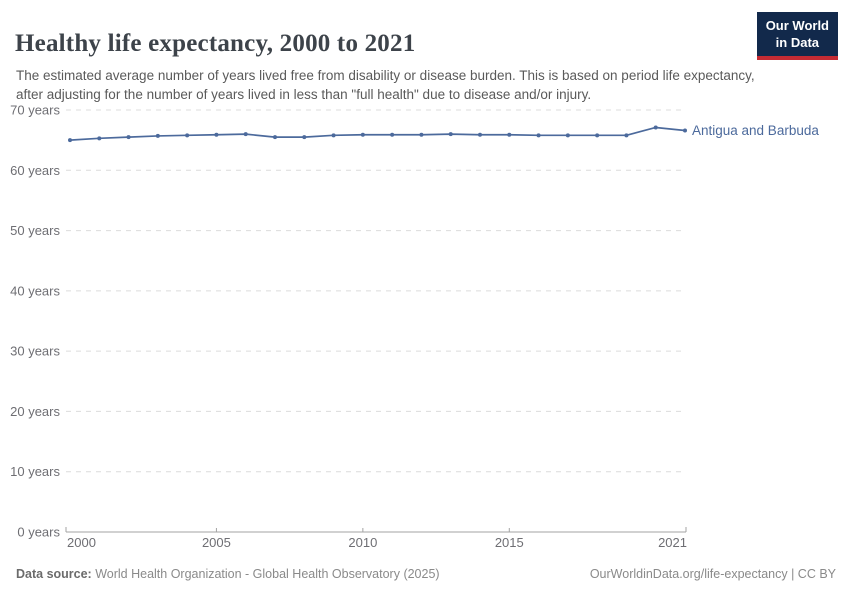 The width and height of the screenshot is (850, 600). Describe the element at coordinates (35, 411) in the screenshot. I see `y-axis-tick-label: 20 years` at that location.